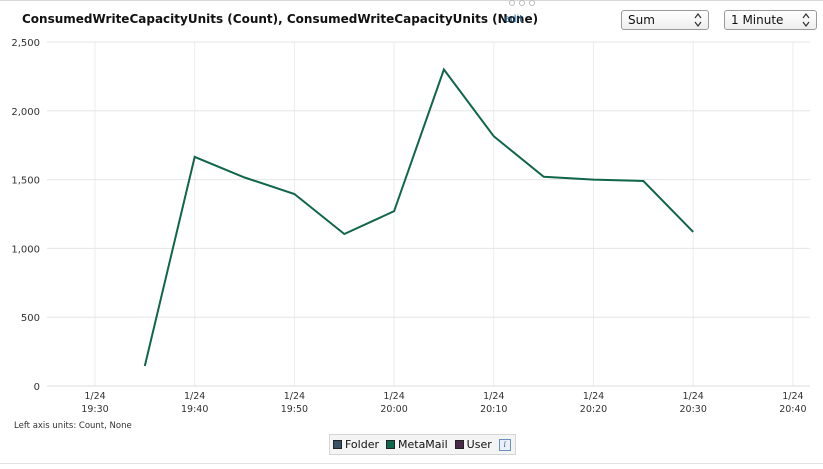  I want to click on legend-item-folder: Folder, so click(356, 444).